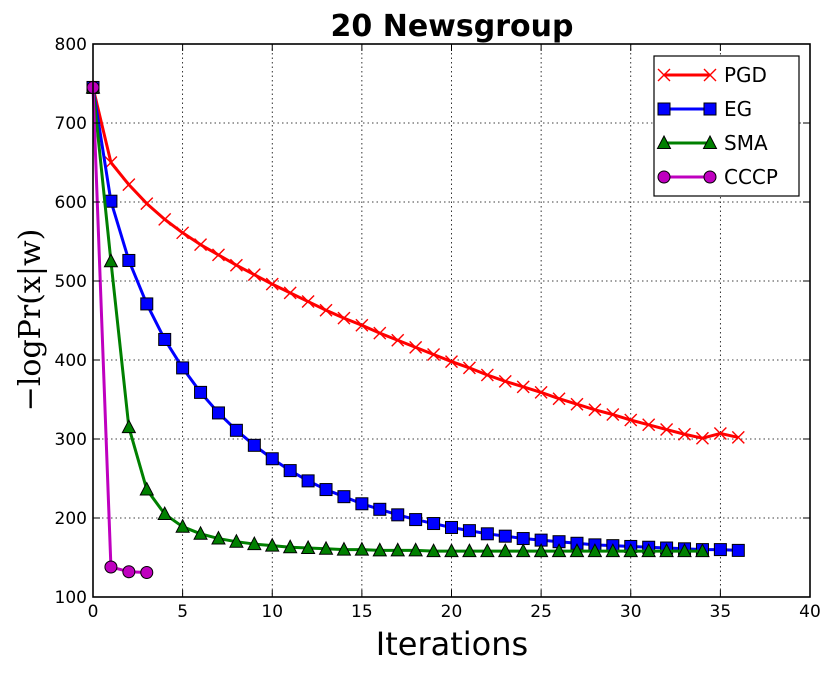  What do you see at coordinates (712, 143) in the screenshot?
I see `legend-entry-sma: SMA` at bounding box center [712, 143].